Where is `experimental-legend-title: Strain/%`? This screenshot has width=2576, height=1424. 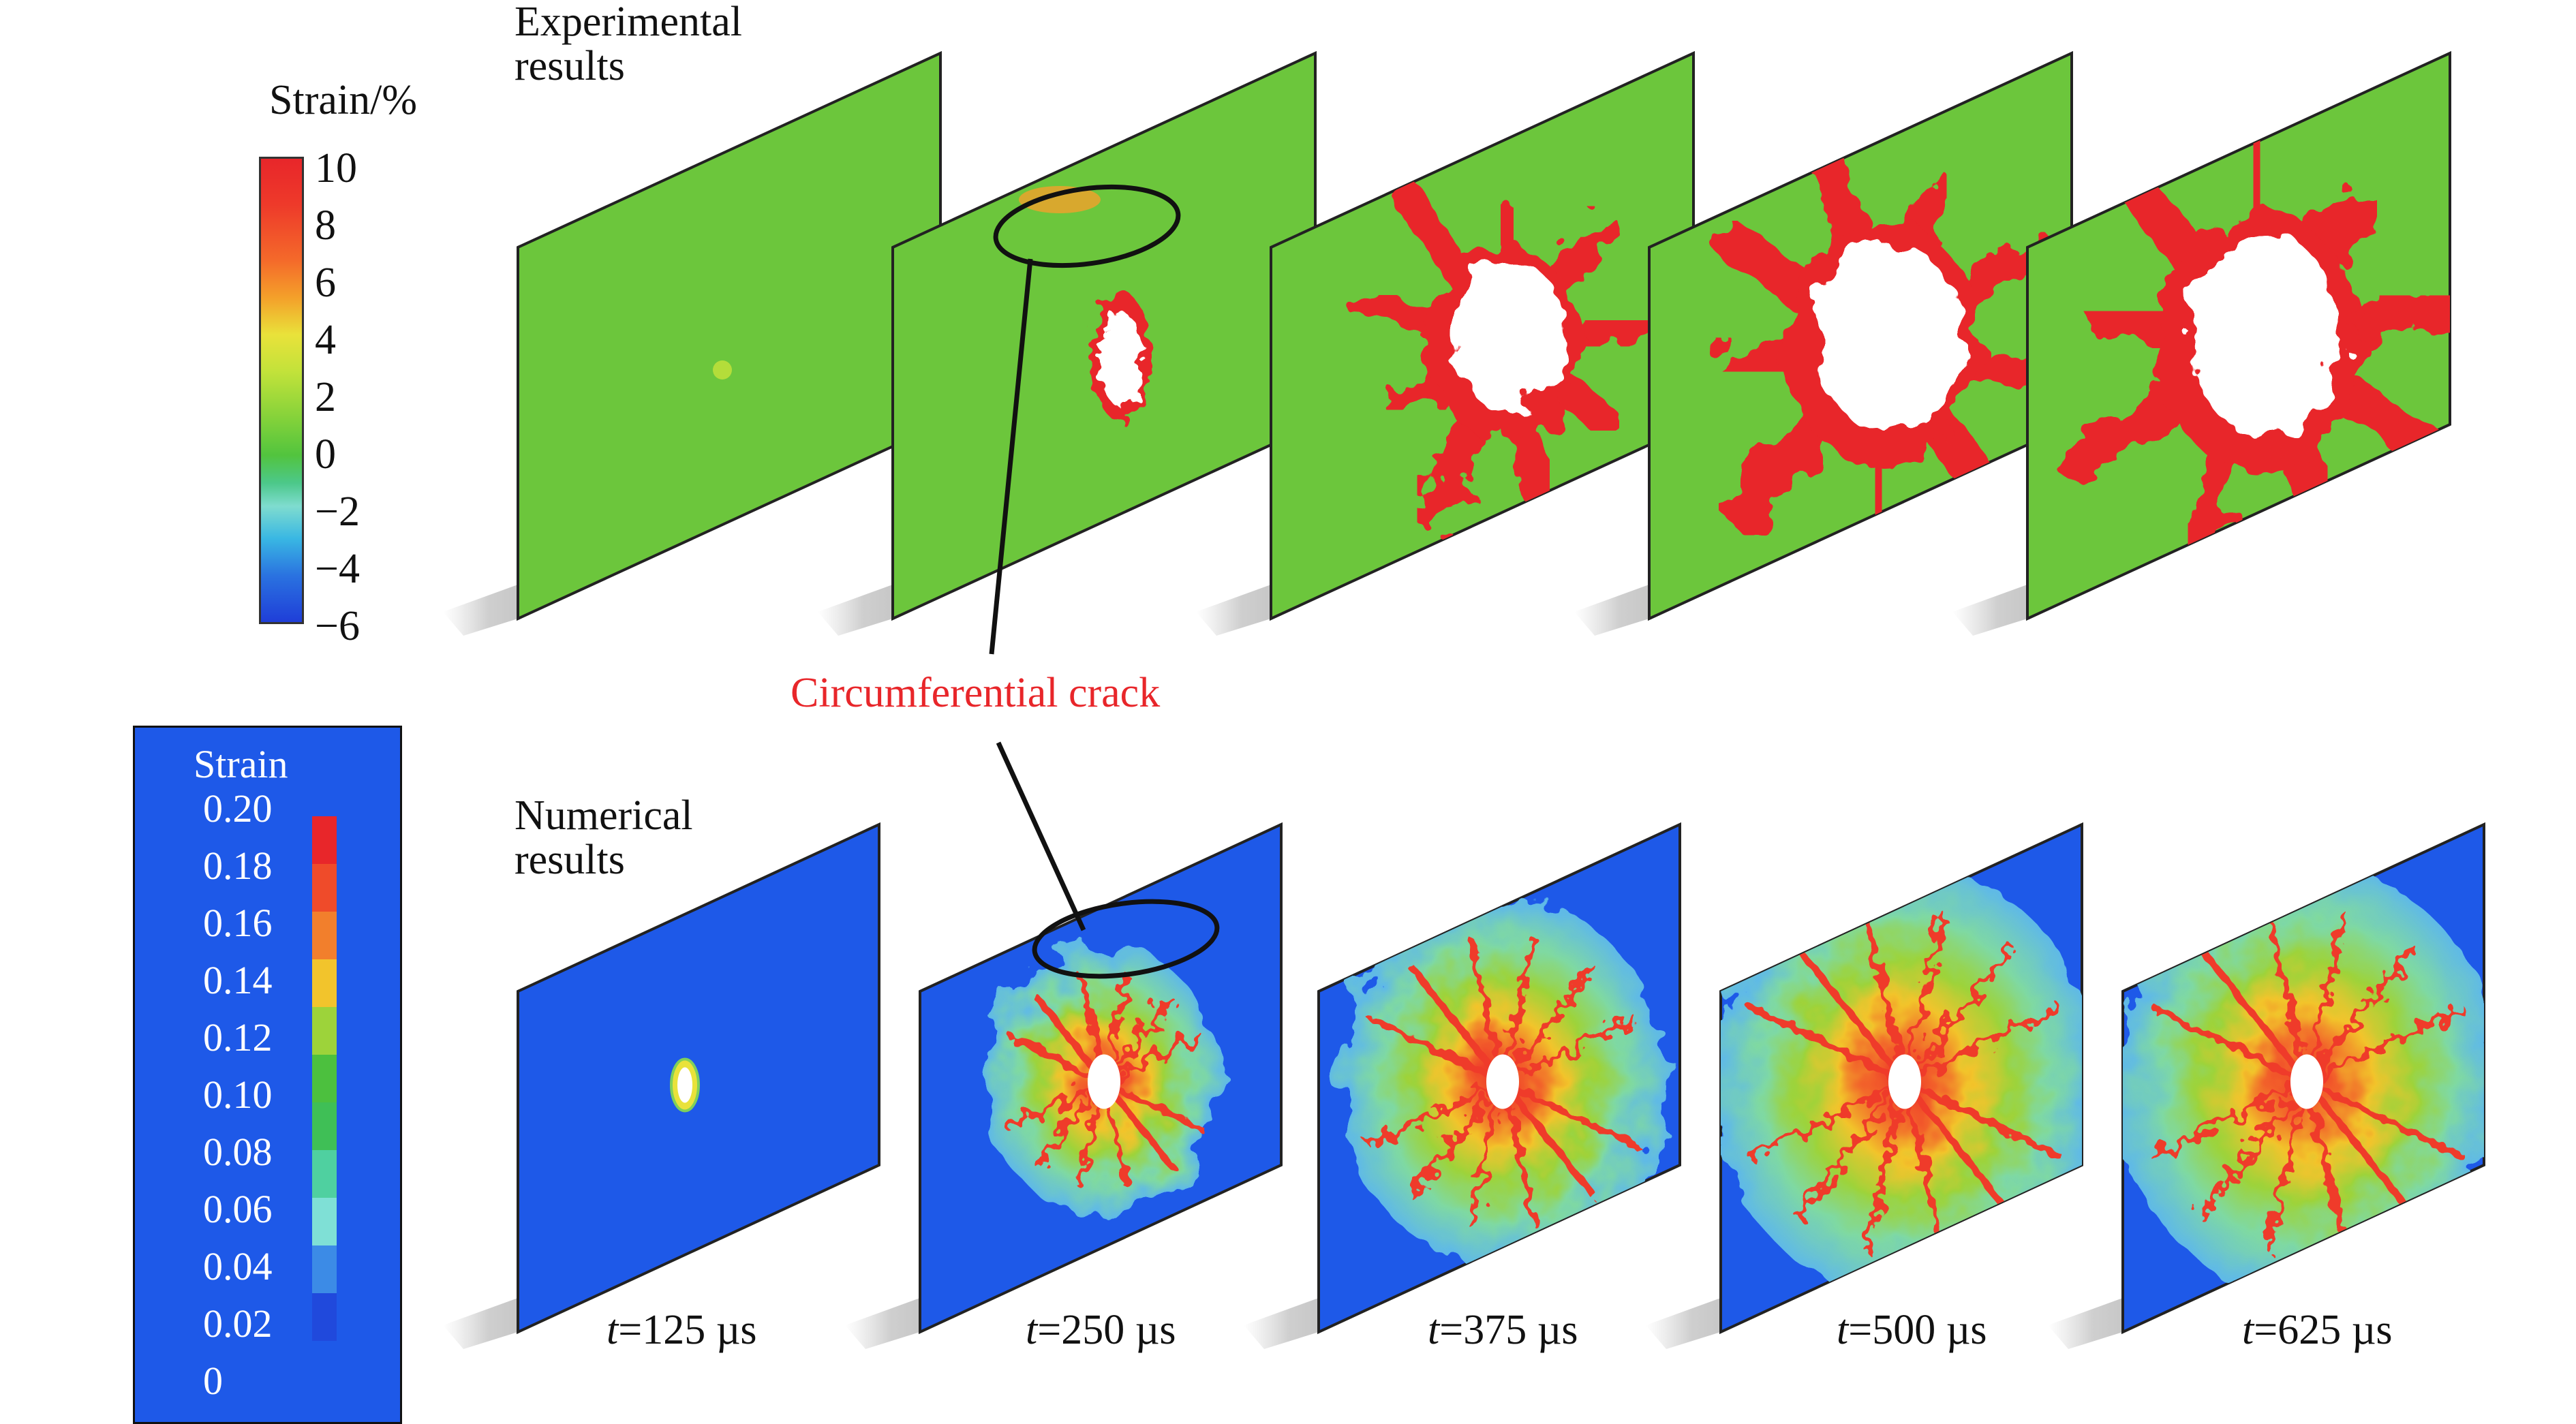
experimental-legend-title: Strain/% is located at coordinates (343, 100).